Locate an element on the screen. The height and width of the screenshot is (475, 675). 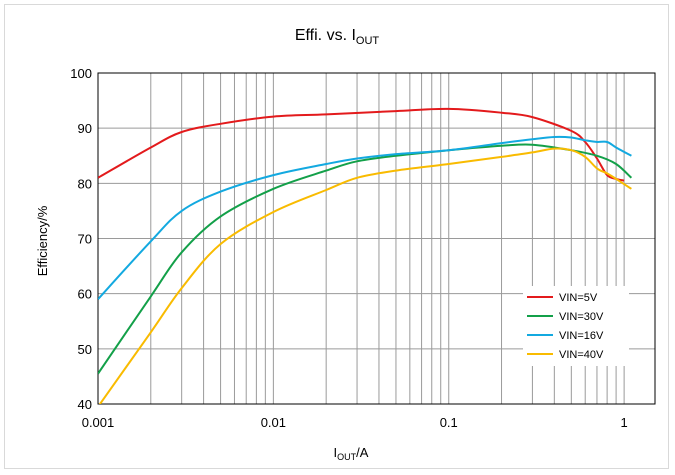
series-line-vin-5v is located at coordinates (361, 144).